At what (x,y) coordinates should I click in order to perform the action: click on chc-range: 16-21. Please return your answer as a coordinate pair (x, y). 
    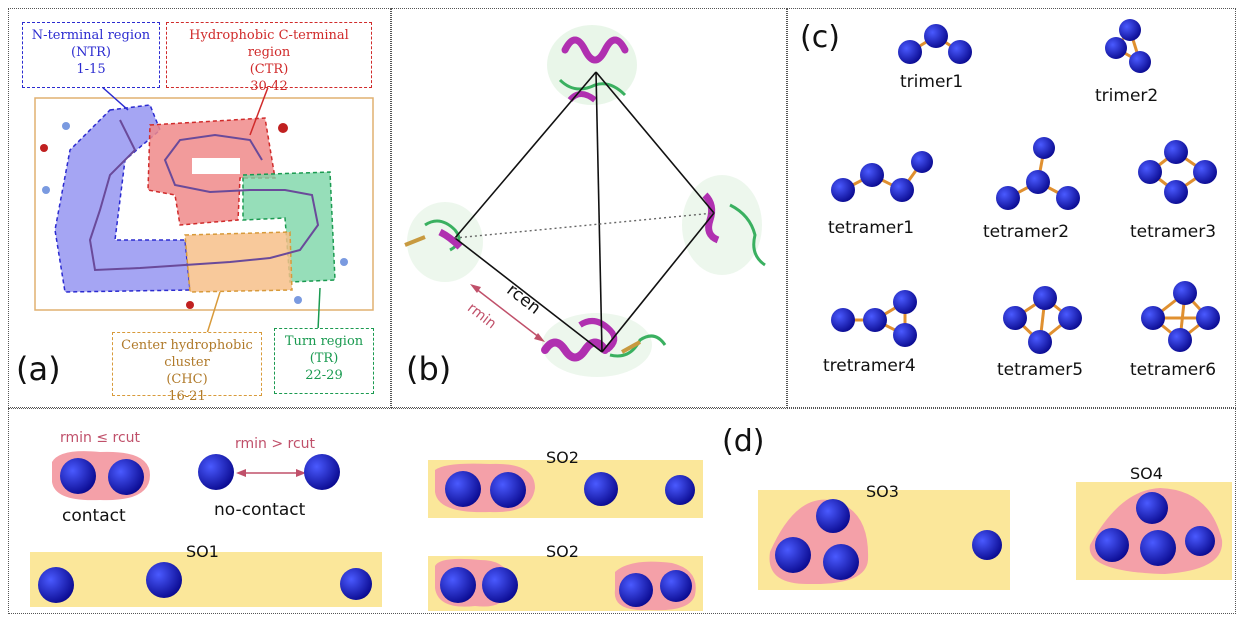
    Looking at the image, I should click on (187, 396).